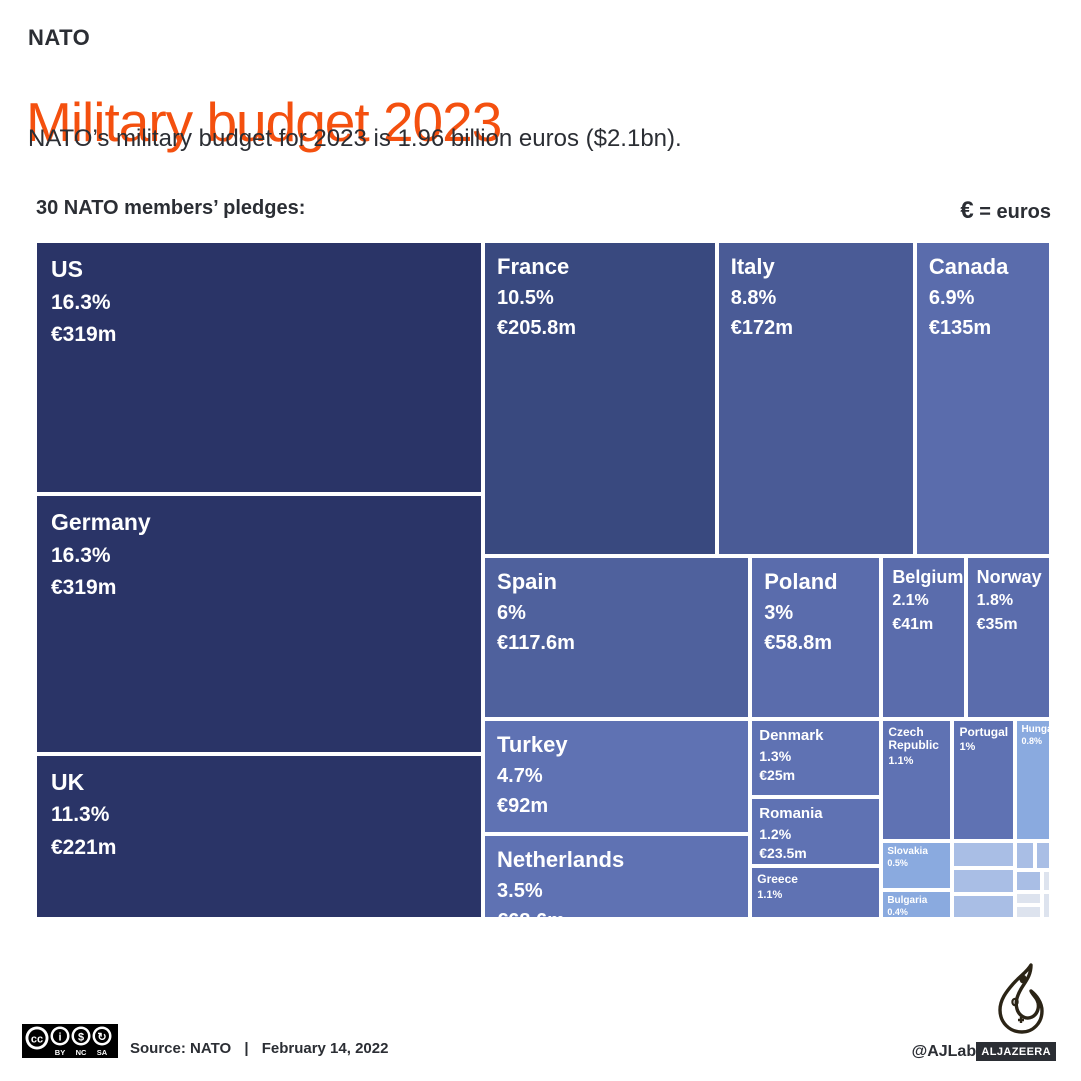 This screenshot has width=1081, height=1081. I want to click on tile-percent: 6%, so click(511, 612).